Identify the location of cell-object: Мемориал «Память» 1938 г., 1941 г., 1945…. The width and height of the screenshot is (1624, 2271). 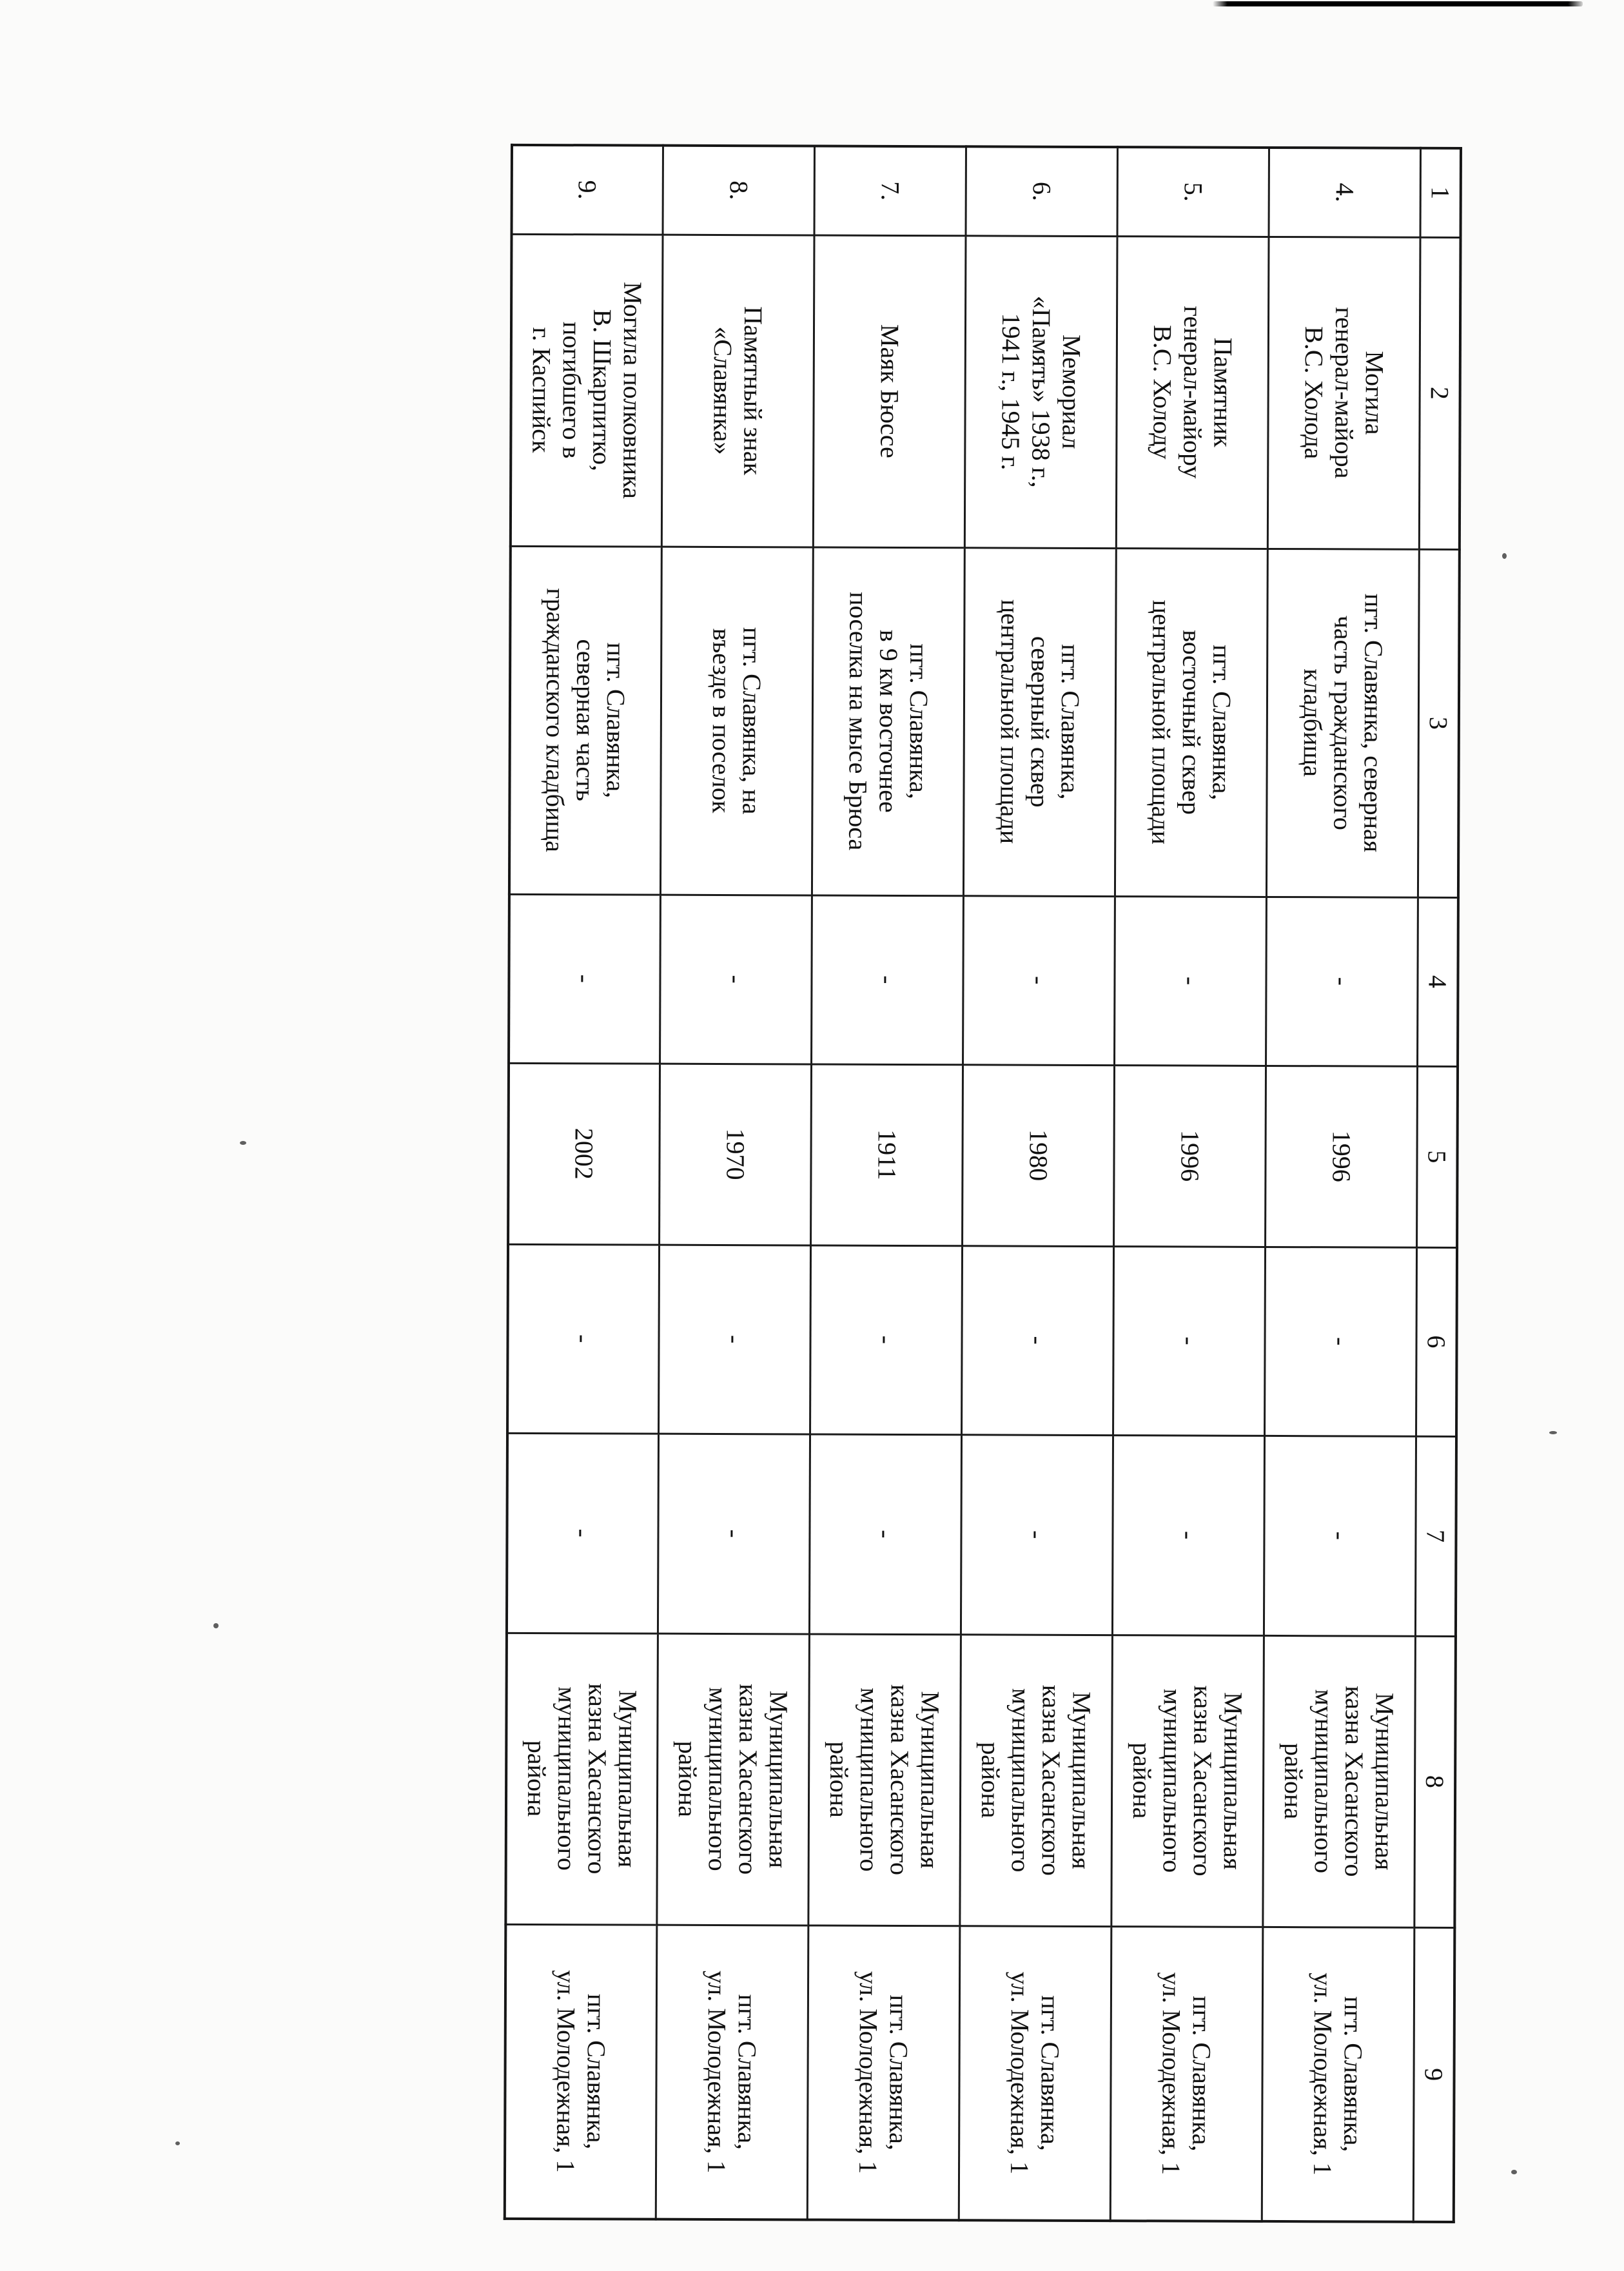
(1041, 392).